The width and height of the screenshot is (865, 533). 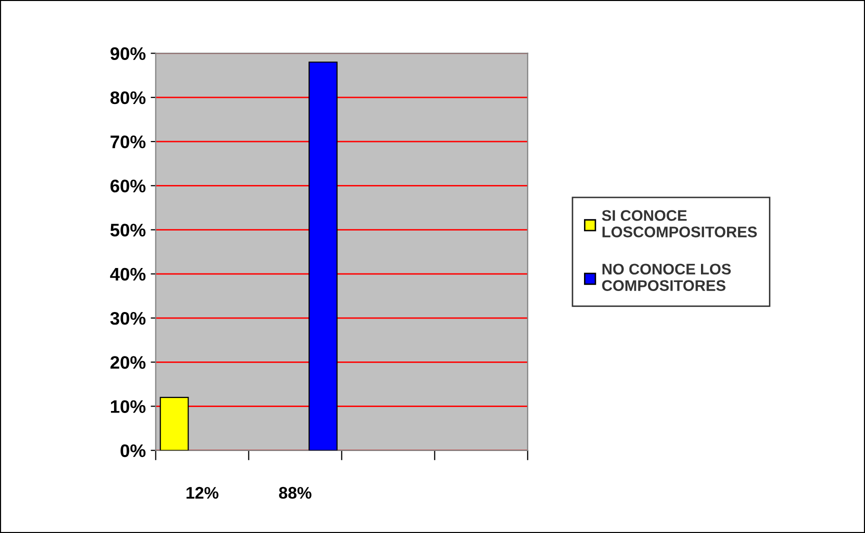 What do you see at coordinates (666, 277) in the screenshot?
I see `legend-label: NO CONOCE LOS COMPOSITORES` at bounding box center [666, 277].